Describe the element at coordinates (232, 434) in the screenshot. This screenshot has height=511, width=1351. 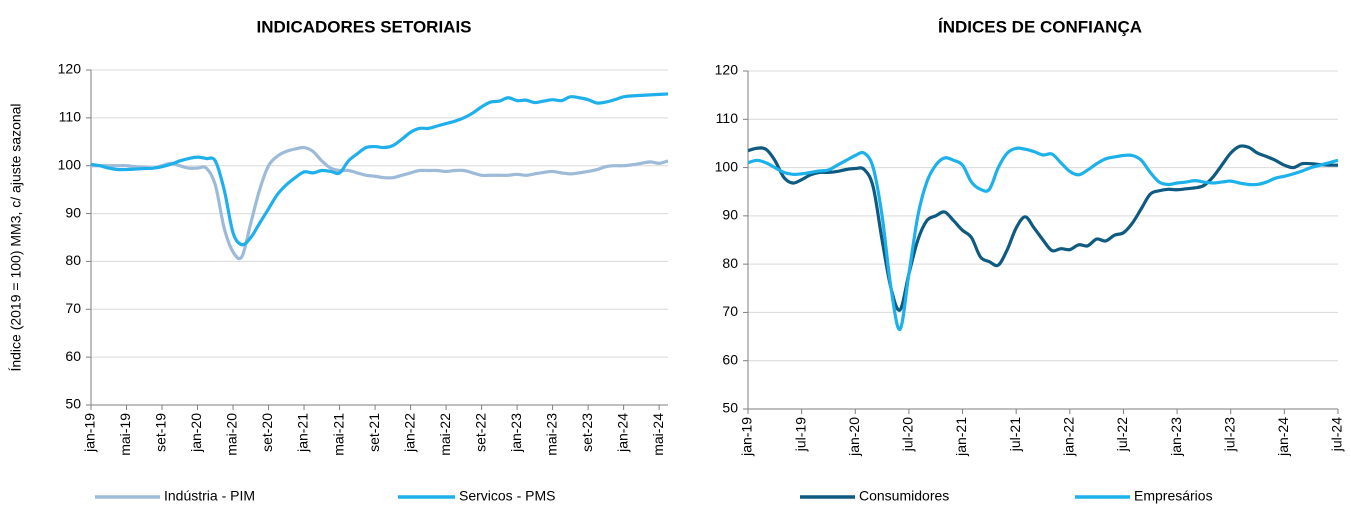
I see `x-tick-label: mai-20` at that location.